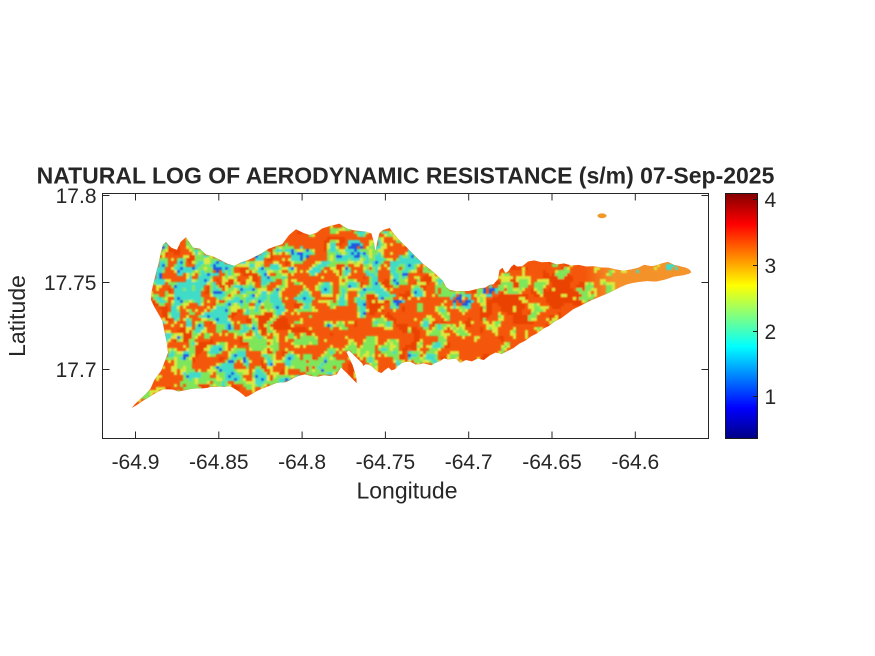 This screenshot has height=656, width=875. I want to click on svg-text: 3, so click(771, 266).